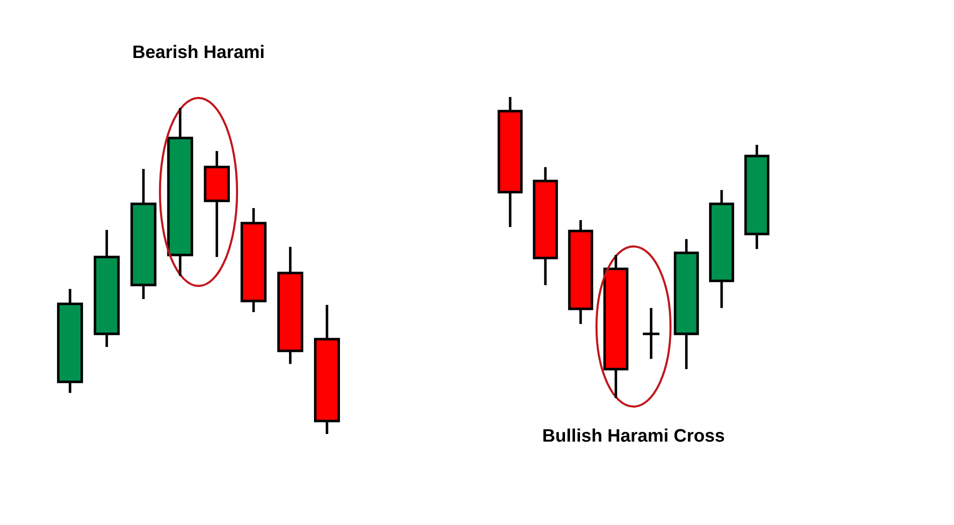 This screenshot has height=525, width=954. Describe the element at coordinates (633, 435) in the screenshot. I see `x-axis-title: Bullish Harami Cross` at that location.